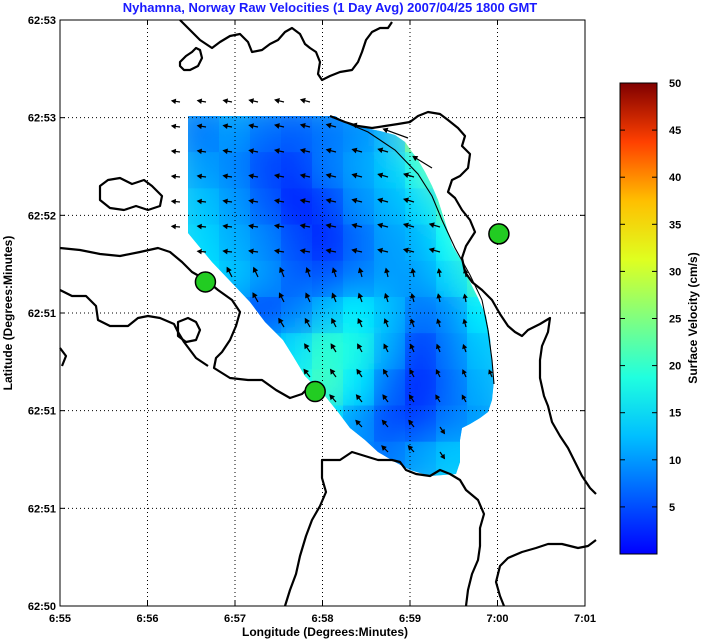 The width and height of the screenshot is (702, 639). Describe the element at coordinates (147, 619) in the screenshot. I see `x-tick-label: 6:56` at that location.